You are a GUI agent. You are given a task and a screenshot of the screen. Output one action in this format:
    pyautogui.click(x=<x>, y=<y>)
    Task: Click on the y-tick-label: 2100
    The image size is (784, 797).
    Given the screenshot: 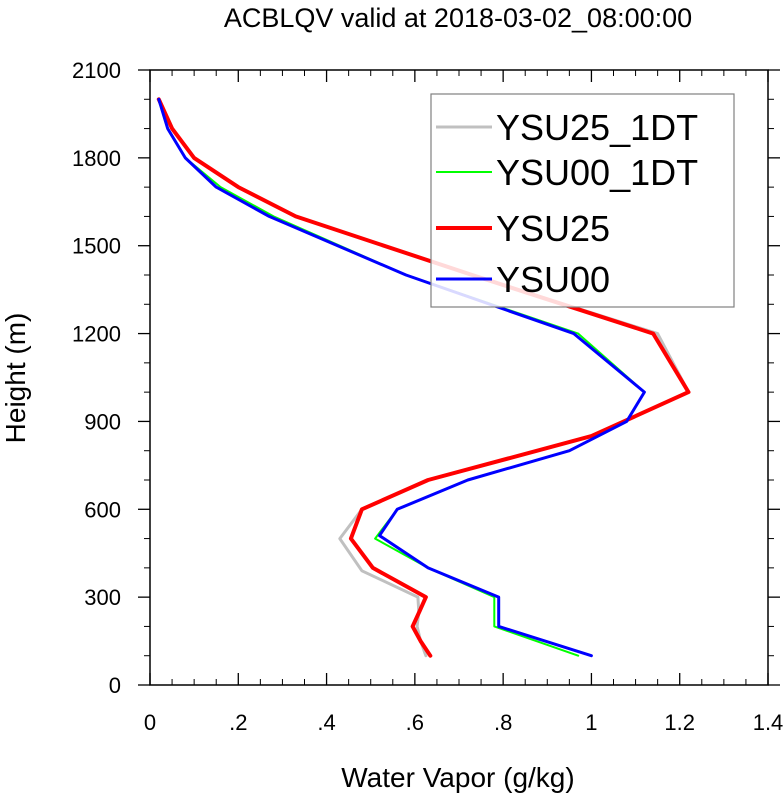 What is the action you would take?
    pyautogui.click(x=96, y=70)
    